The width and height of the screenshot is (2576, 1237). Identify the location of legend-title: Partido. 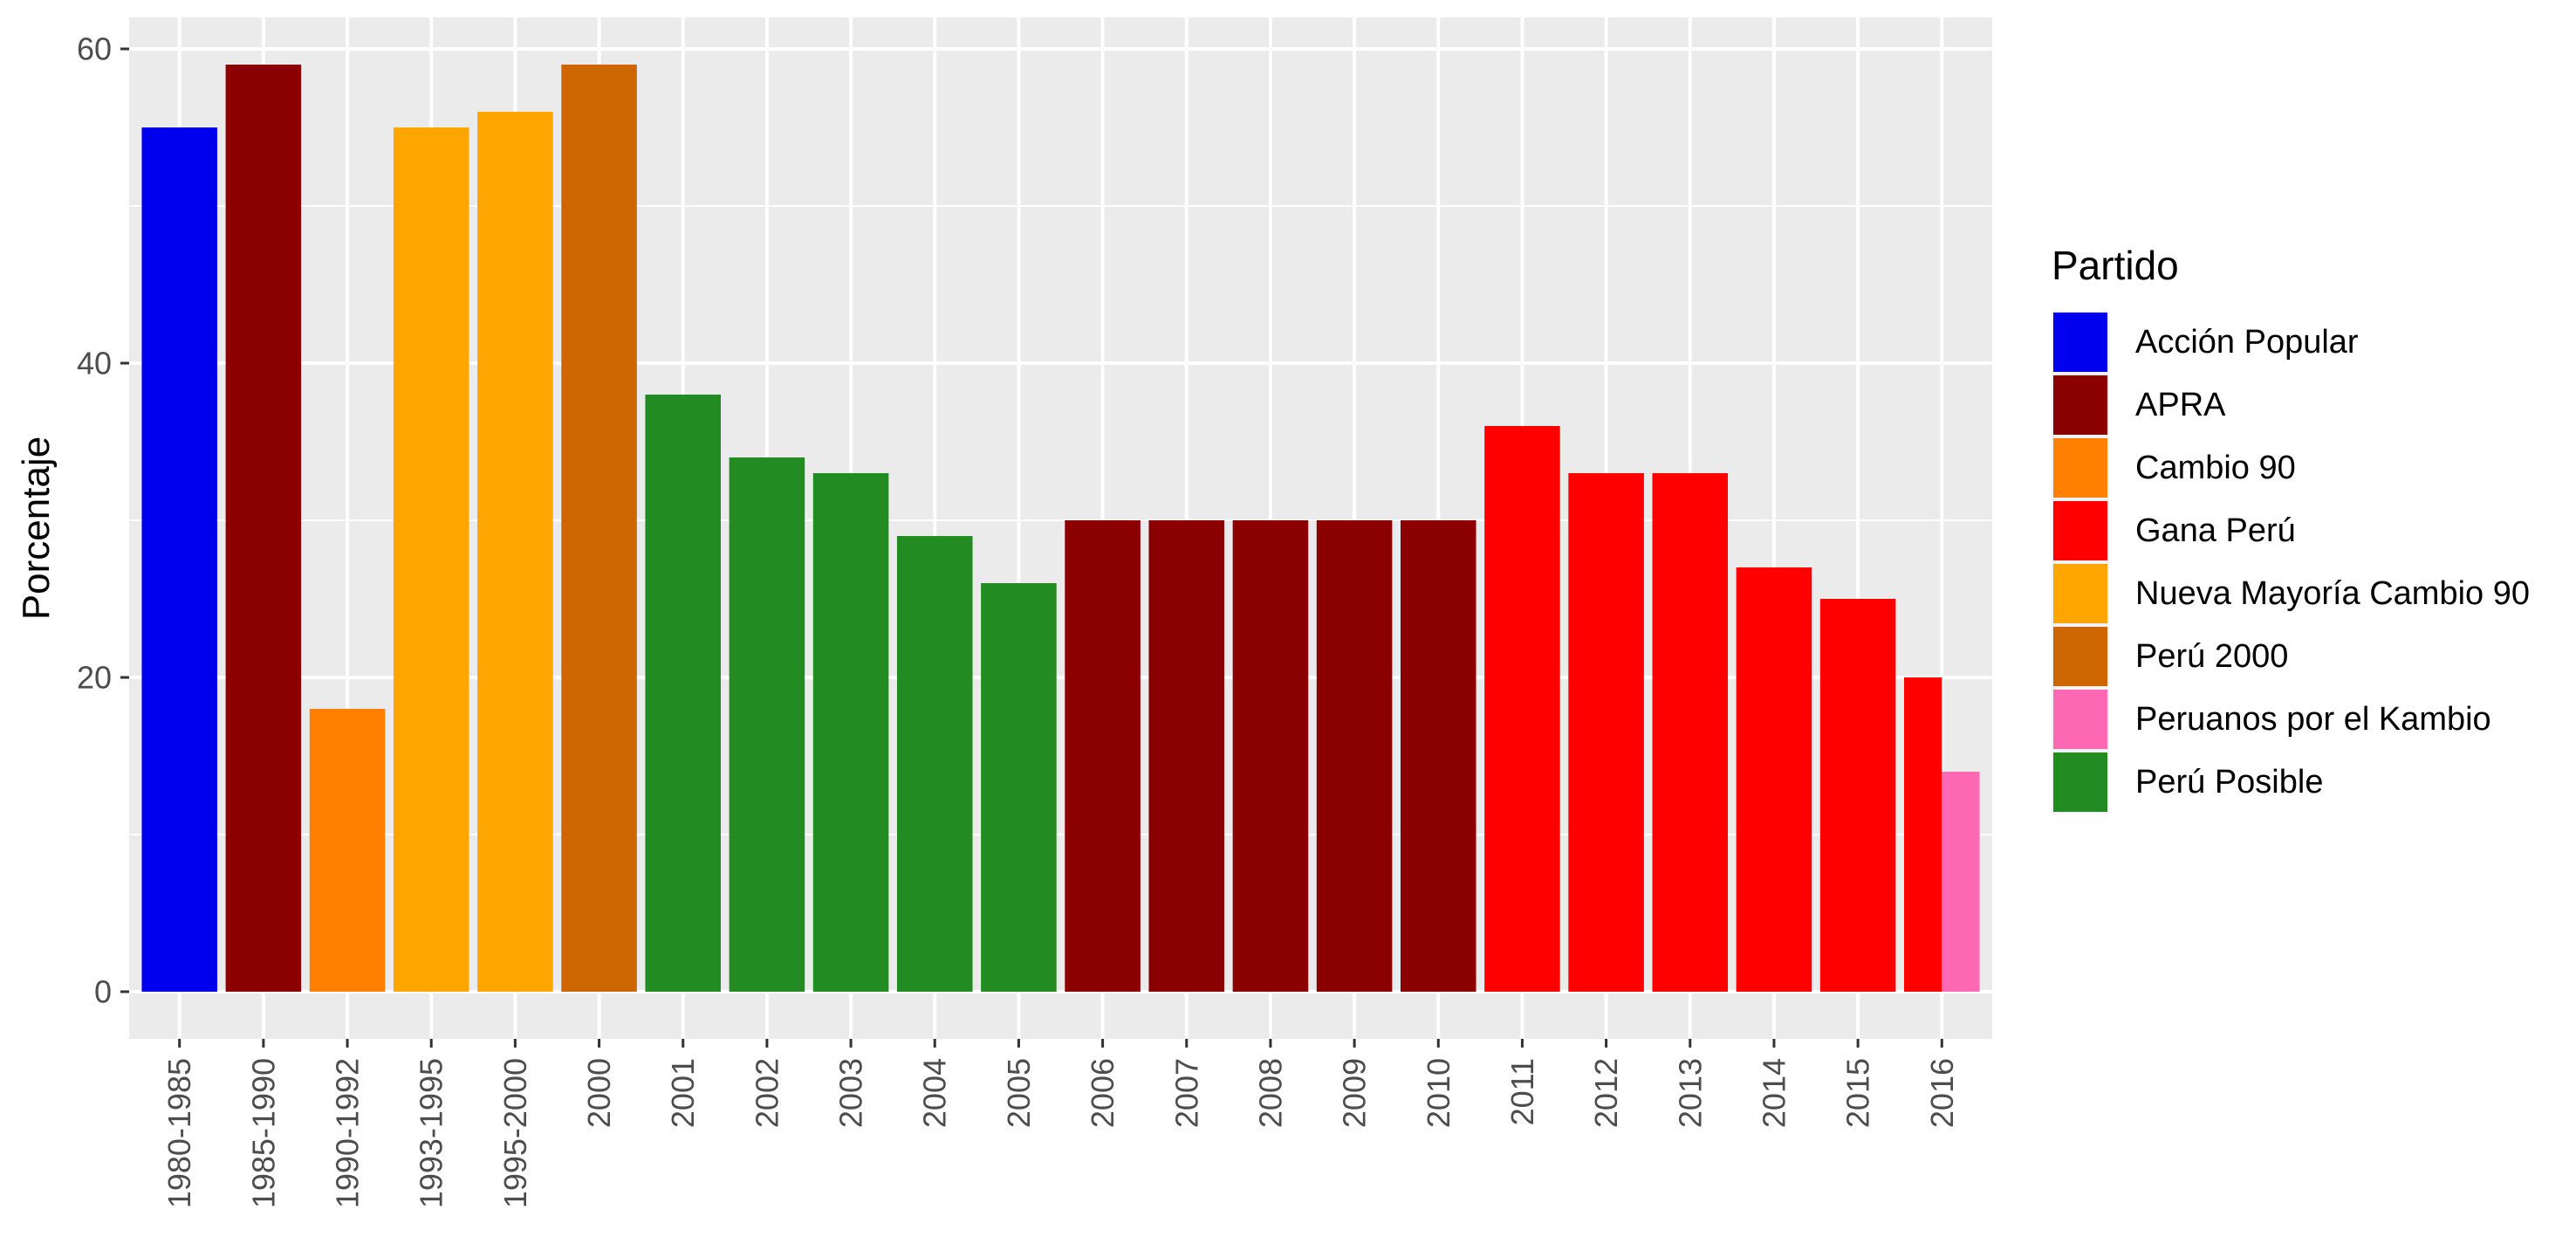
(2115, 265).